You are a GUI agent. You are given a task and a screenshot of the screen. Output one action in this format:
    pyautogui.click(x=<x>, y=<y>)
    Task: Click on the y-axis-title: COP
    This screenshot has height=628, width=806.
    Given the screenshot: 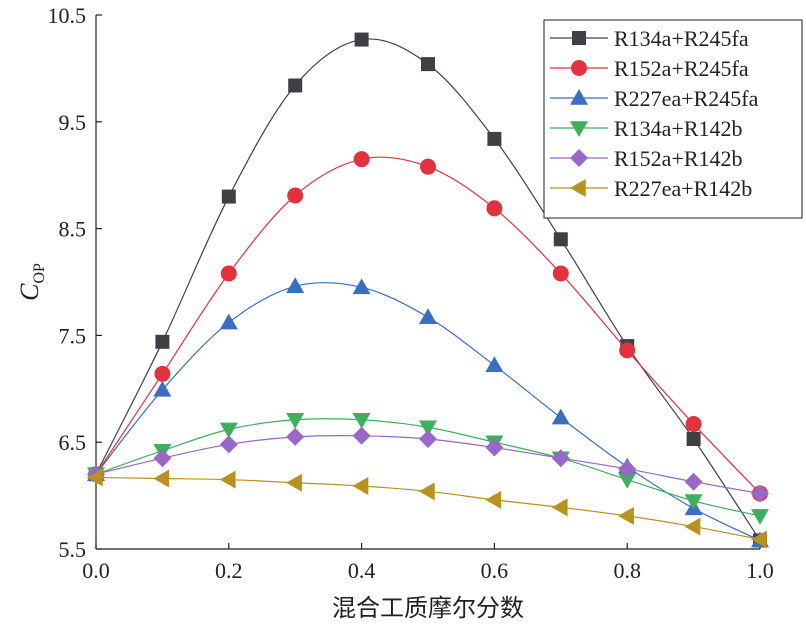 What is the action you would take?
    pyautogui.click(x=31, y=282)
    